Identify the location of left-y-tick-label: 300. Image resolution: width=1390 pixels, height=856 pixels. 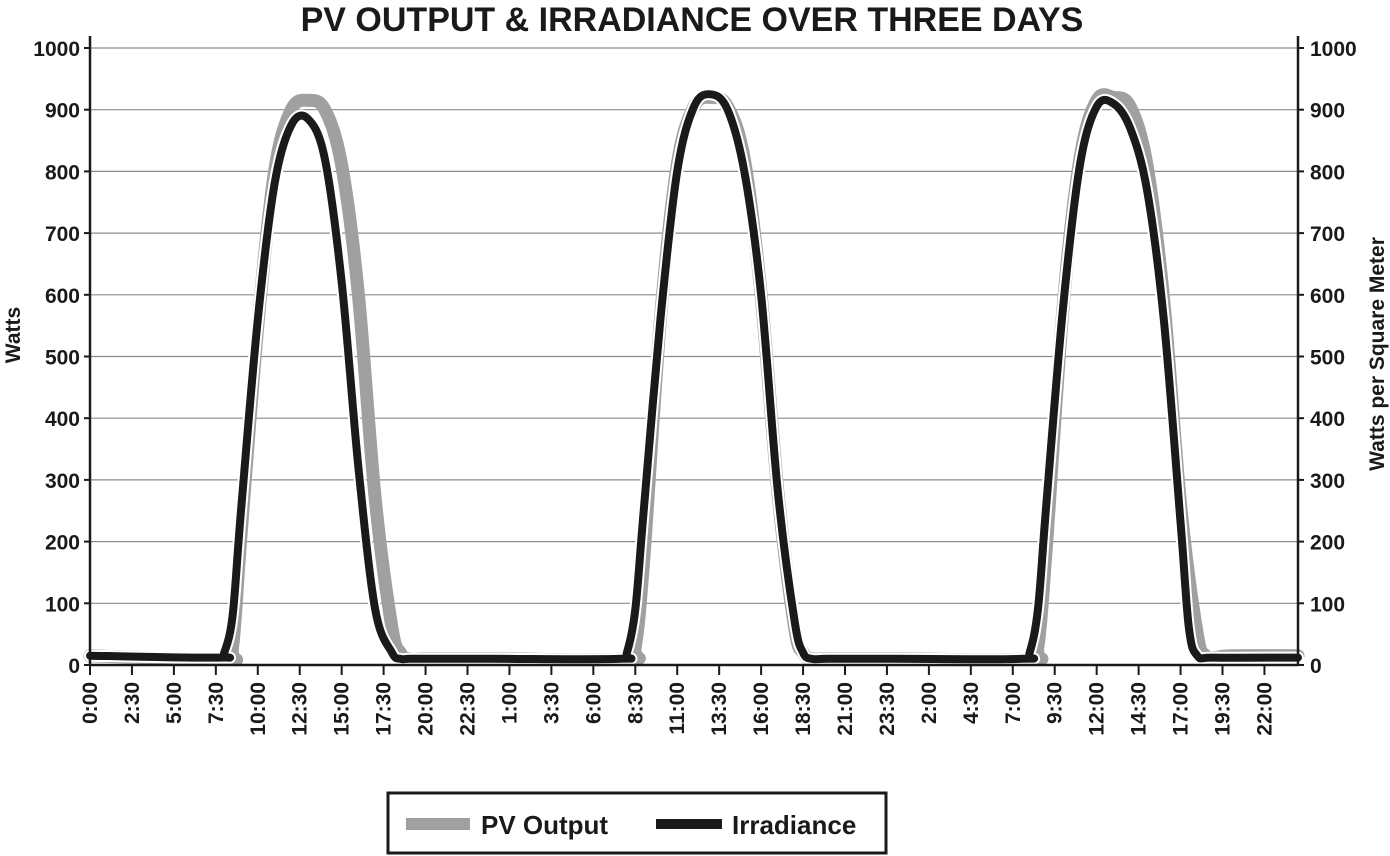
(62, 481).